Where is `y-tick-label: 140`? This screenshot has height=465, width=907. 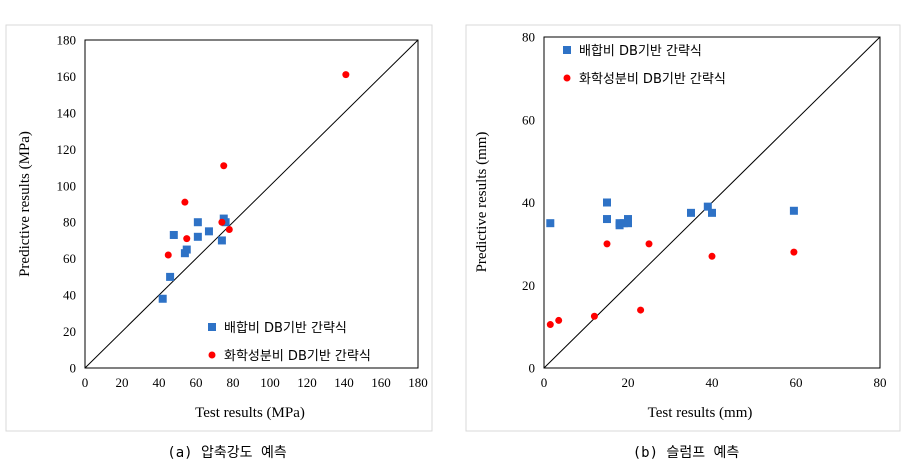 y-tick-label: 140 is located at coordinates (67, 112).